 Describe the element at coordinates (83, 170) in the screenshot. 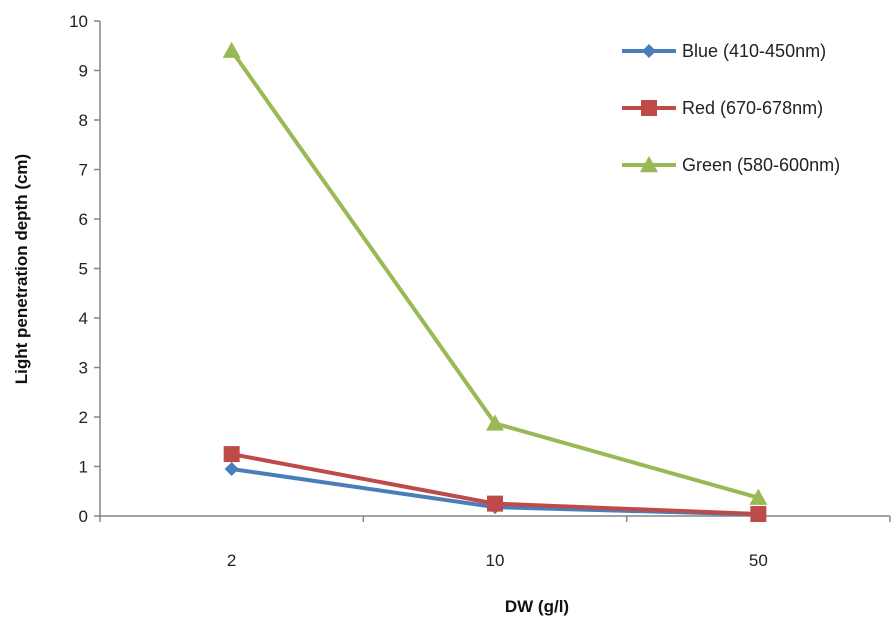

I see `y-tick-label: 7` at that location.